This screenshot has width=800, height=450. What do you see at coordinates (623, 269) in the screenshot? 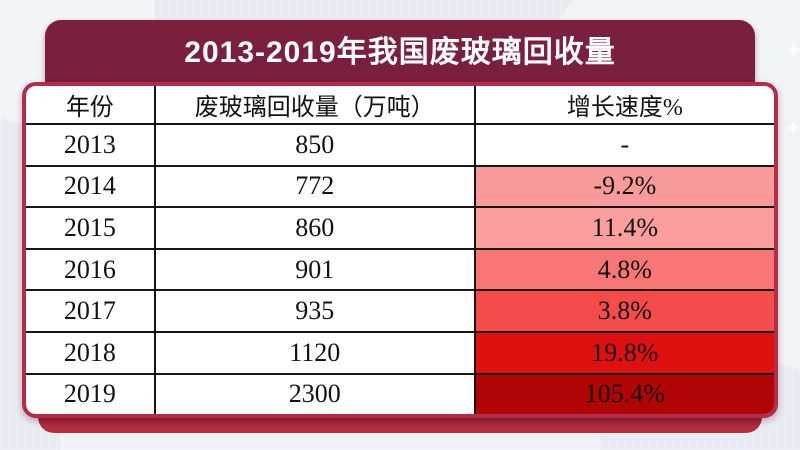
I see `growth-cell: 4.8%` at bounding box center [623, 269].